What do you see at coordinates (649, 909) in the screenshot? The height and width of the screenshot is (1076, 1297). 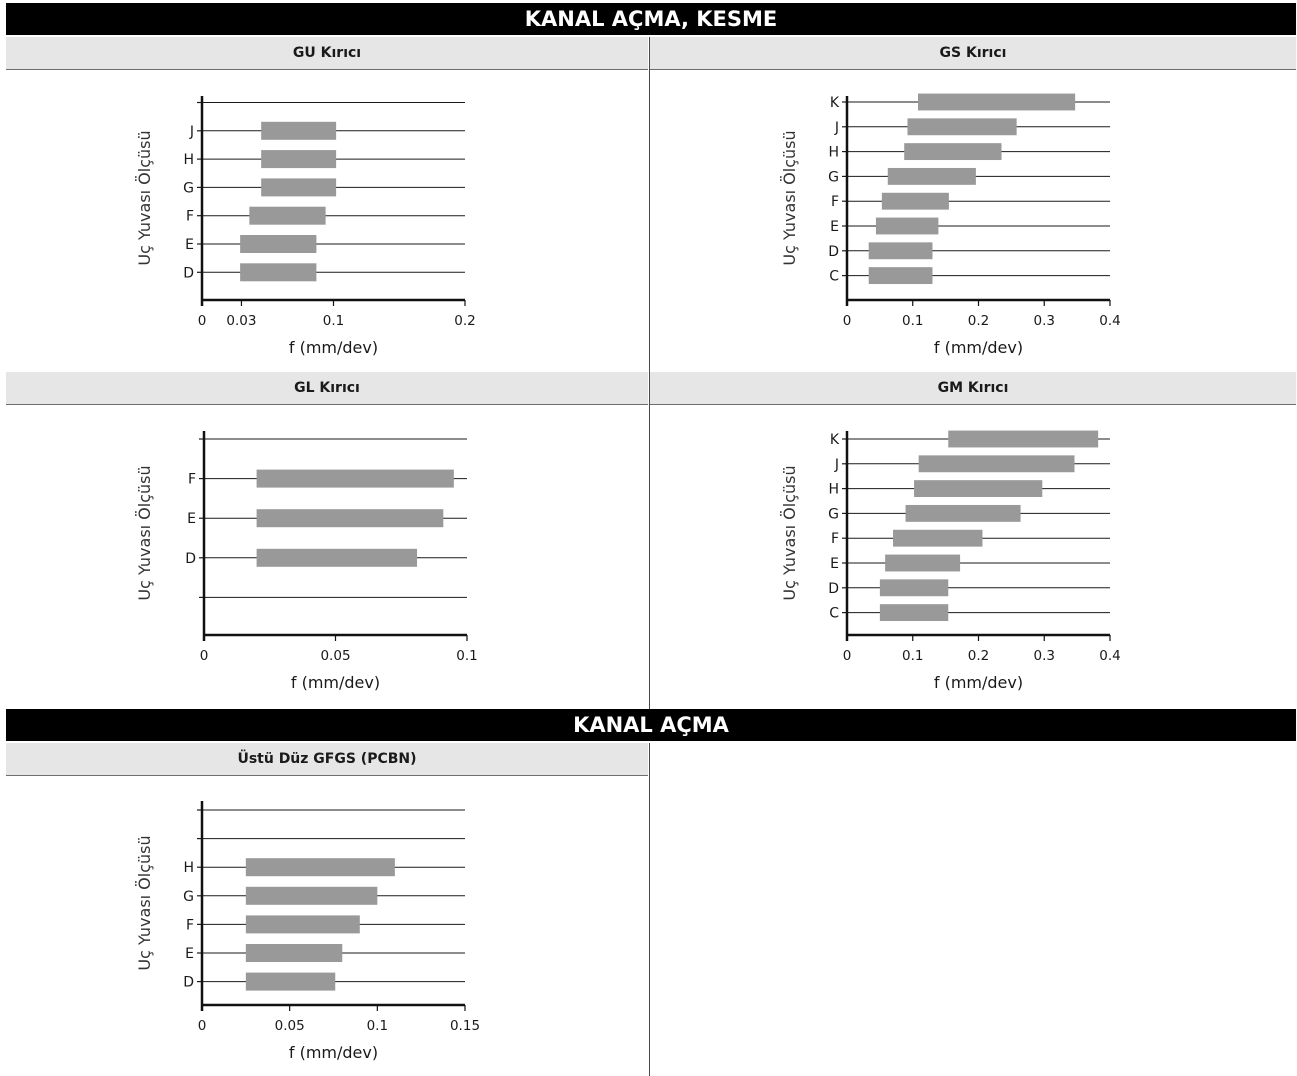 I see `column-divider` at bounding box center [649, 909].